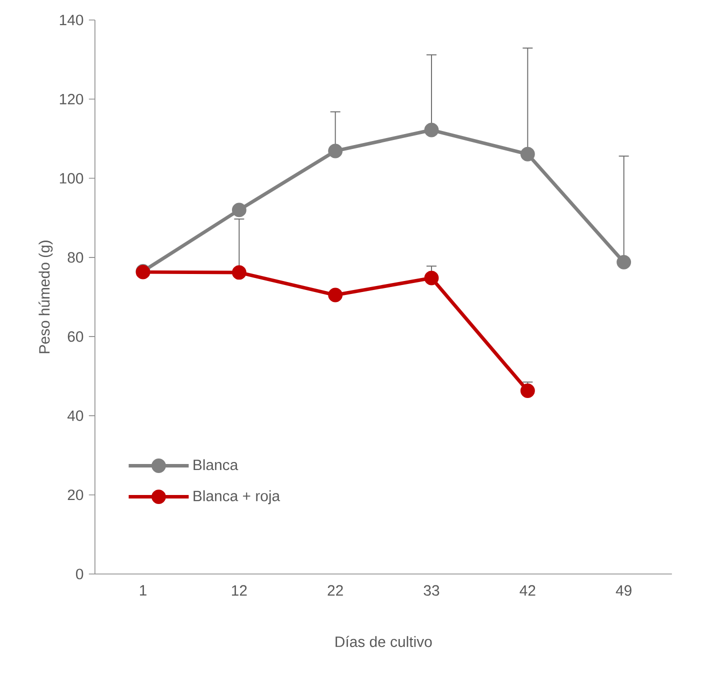 This screenshot has height=693, width=719. What do you see at coordinates (384, 642) in the screenshot?
I see `x-axis-title: Días de cultivo` at bounding box center [384, 642].